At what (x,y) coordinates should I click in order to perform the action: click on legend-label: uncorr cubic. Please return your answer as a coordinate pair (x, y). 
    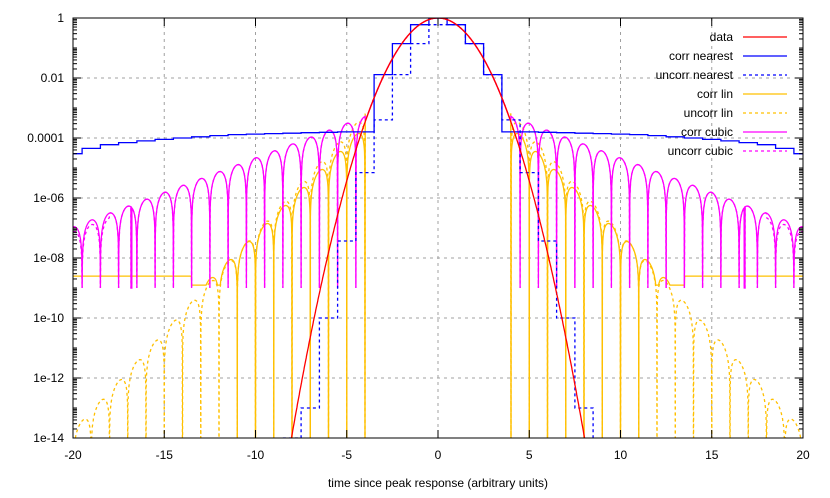
    Looking at the image, I should click on (700, 151).